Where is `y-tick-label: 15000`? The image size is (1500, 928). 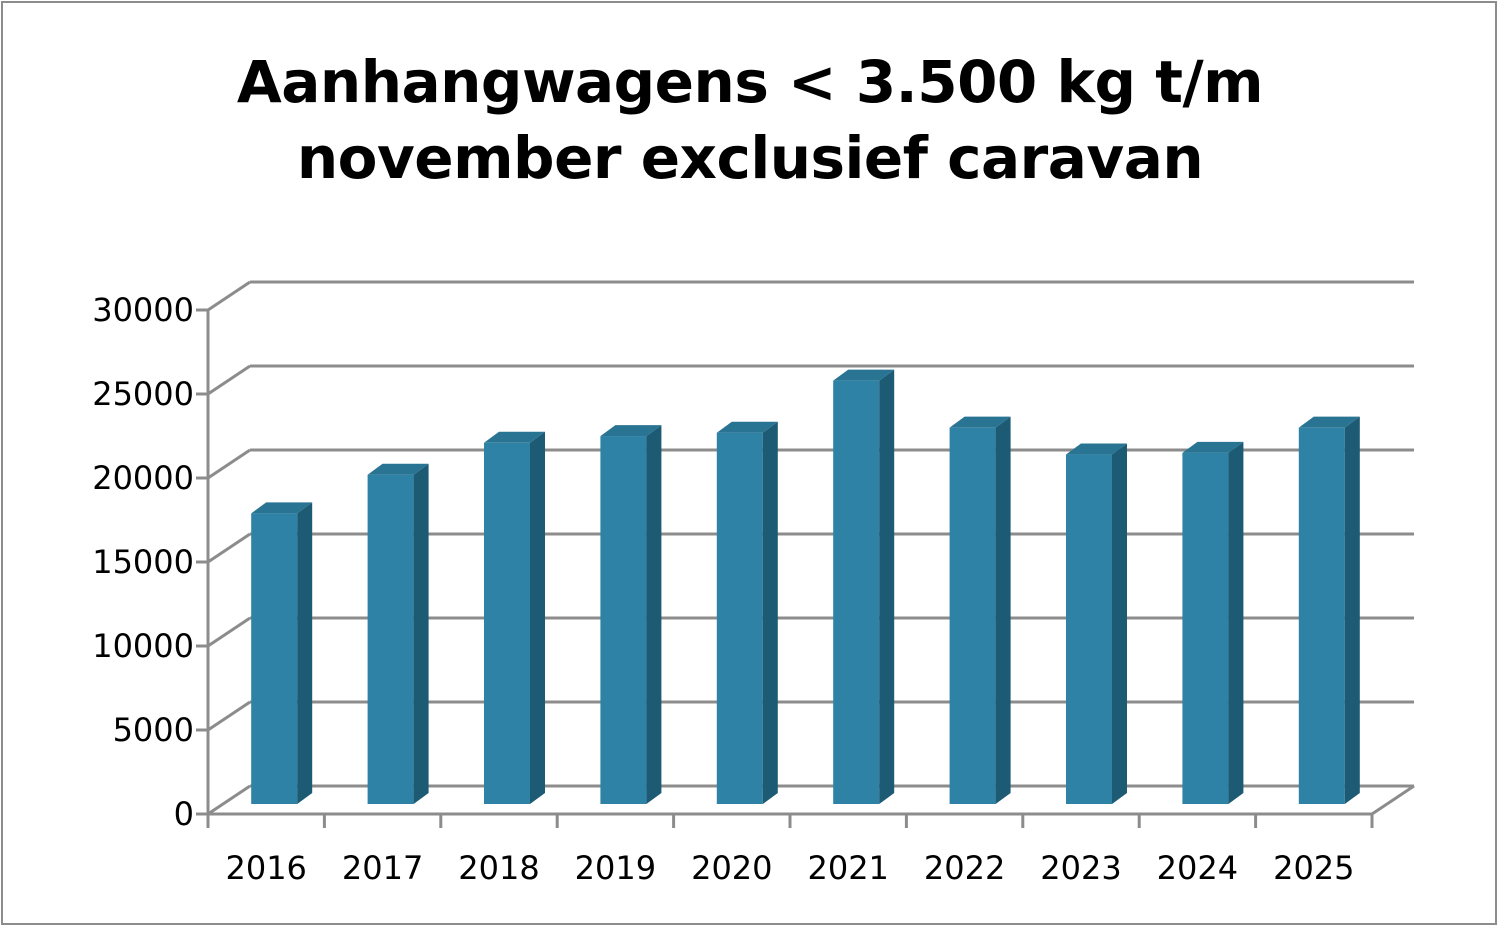
y-tick-label: 15000 is located at coordinates (143, 562).